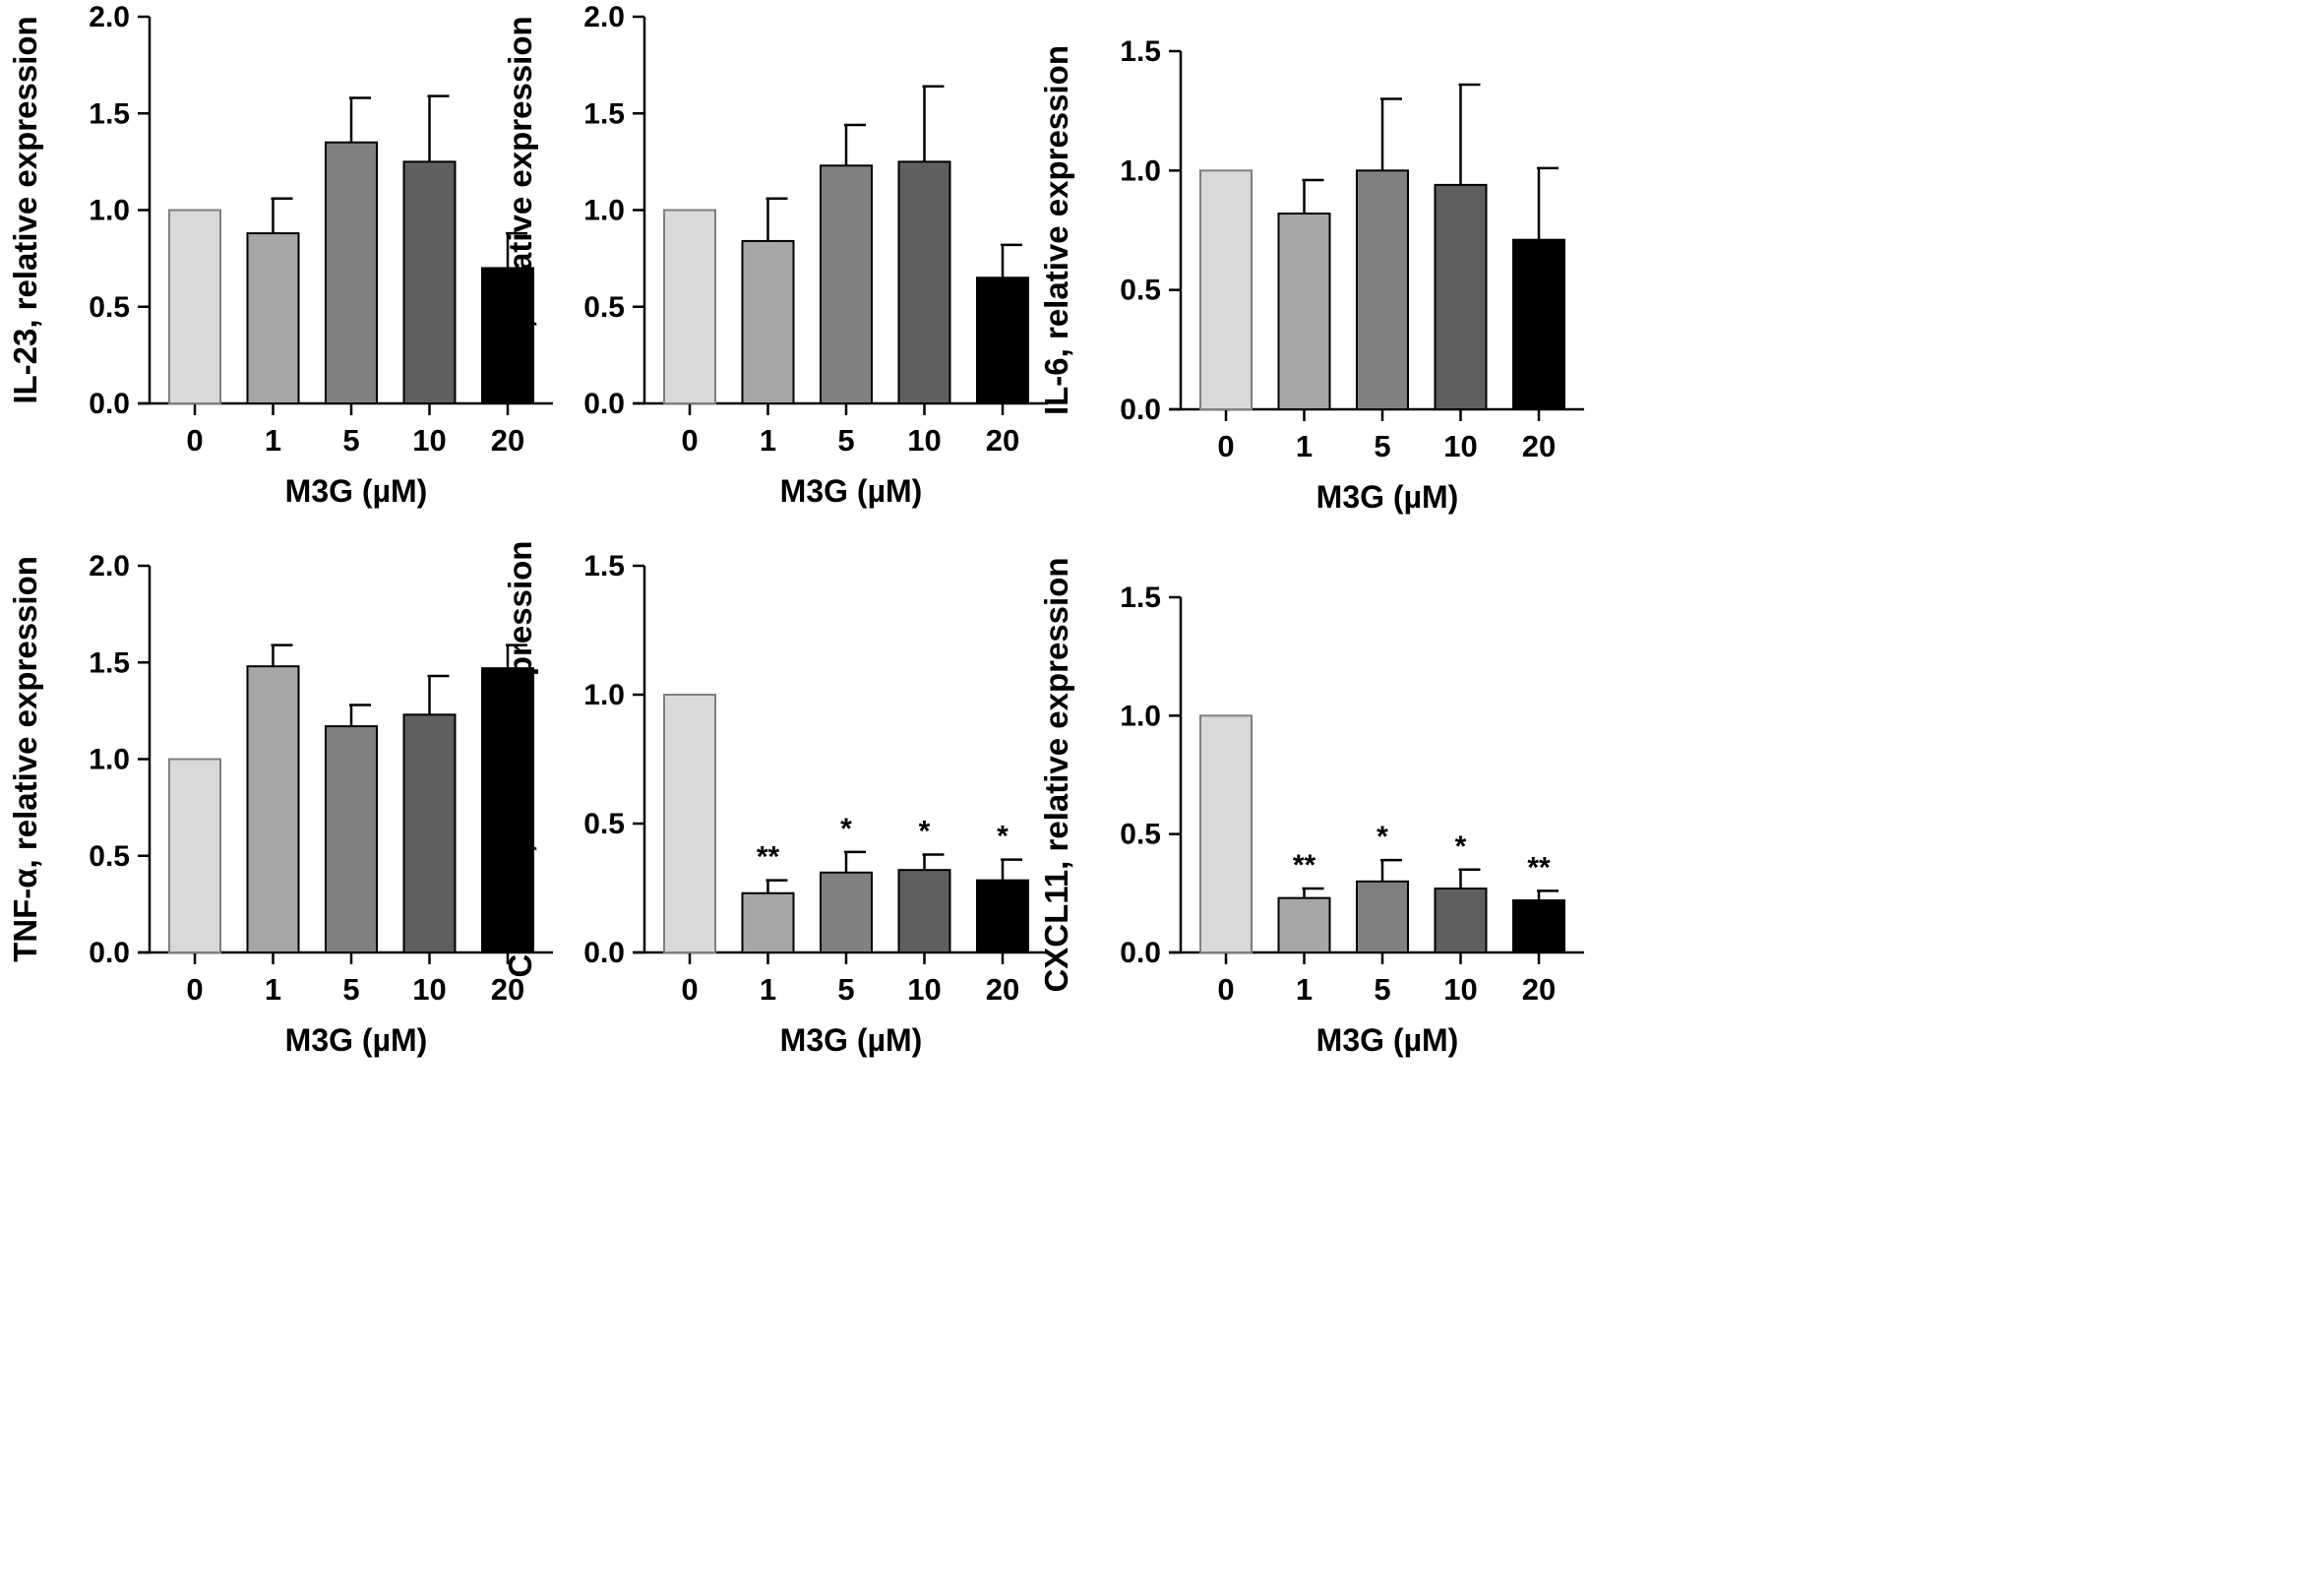 The height and width of the screenshot is (1595, 2324). I want to click on y-axis-title: IL-6, relative expression, so click(1056, 230).